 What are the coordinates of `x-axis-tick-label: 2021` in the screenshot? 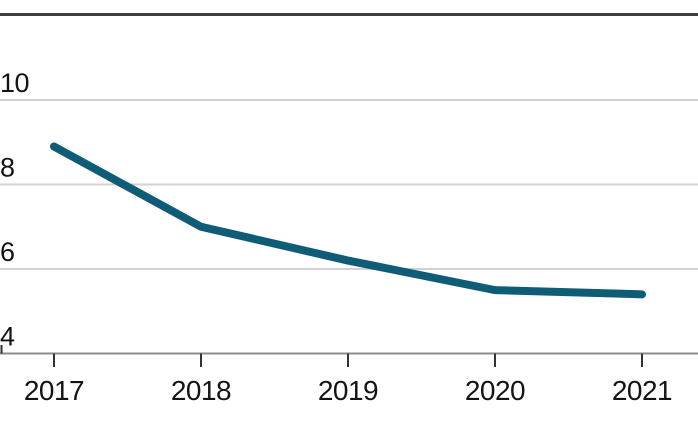 It's located at (642, 390).